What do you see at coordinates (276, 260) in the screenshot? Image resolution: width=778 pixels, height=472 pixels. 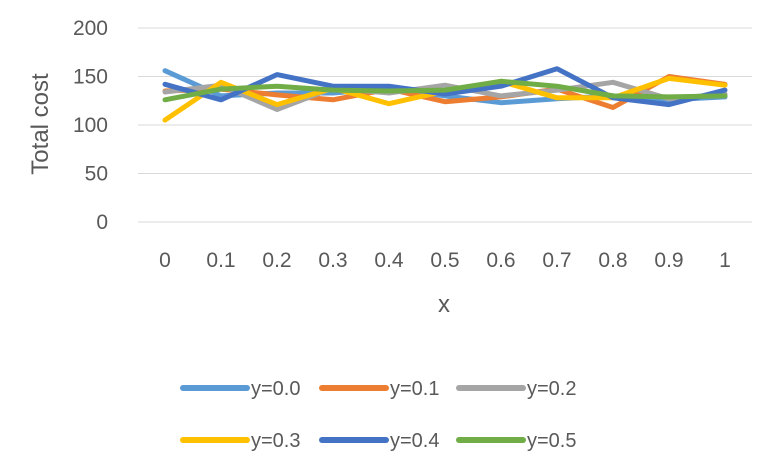 I see `x-tick-label: 0.2` at bounding box center [276, 260].